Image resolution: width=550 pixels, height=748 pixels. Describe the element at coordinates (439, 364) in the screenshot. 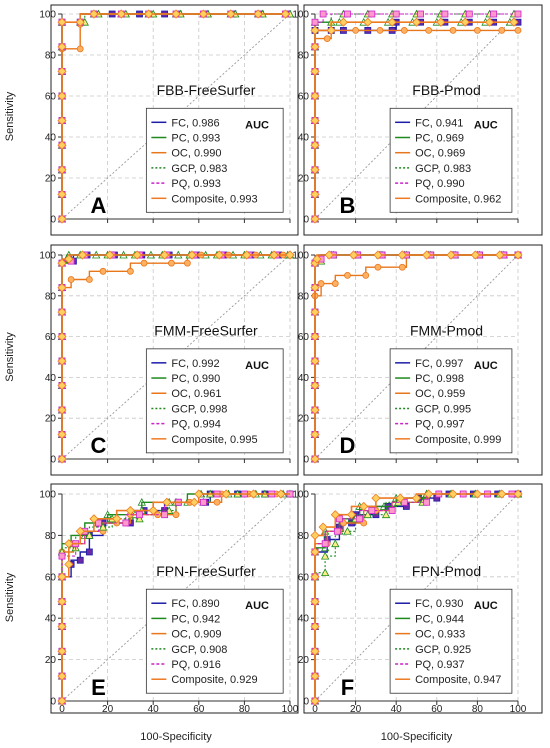

I see `legend-label-fc: FC, 0.997` at that location.